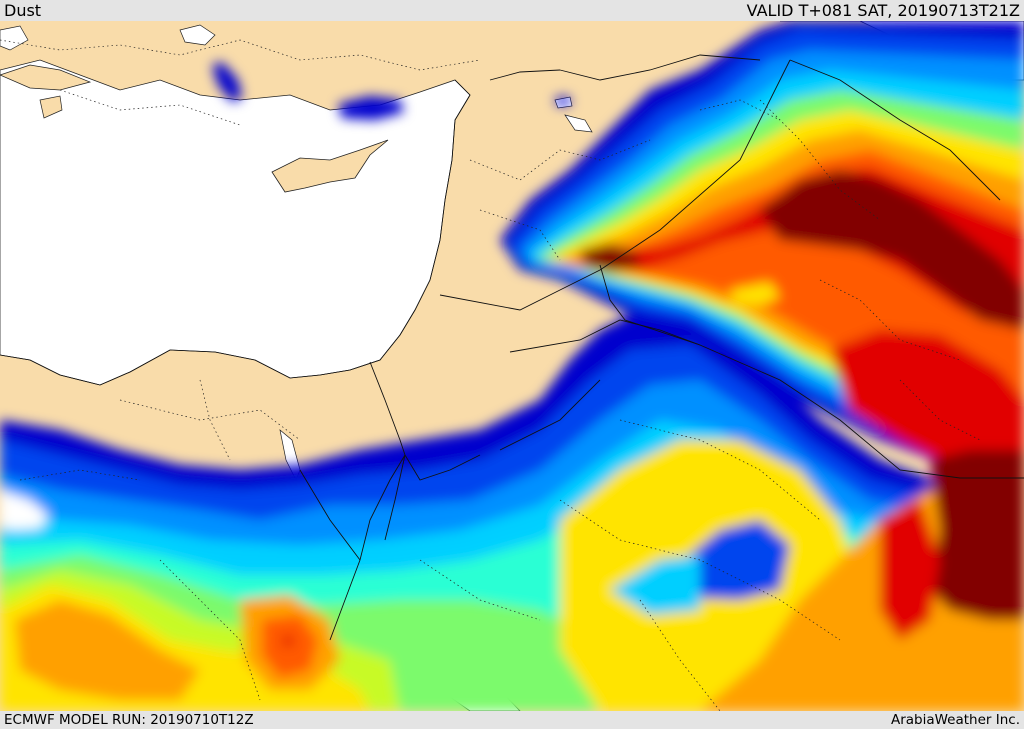 The image size is (1024, 729). Describe the element at coordinates (129, 720) in the screenshot. I see `model-run-label: ECMWF MODEL RUN: 20190710T12Z` at that location.